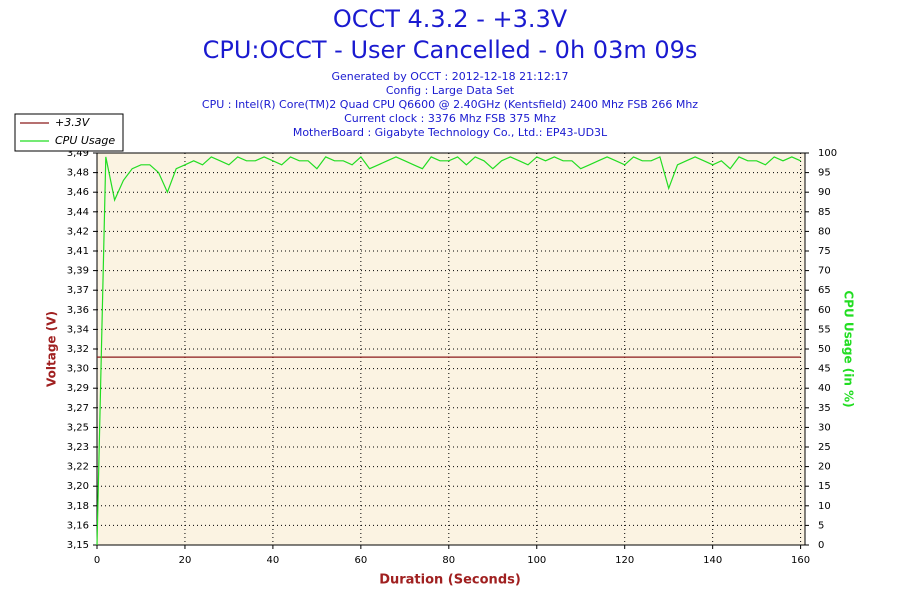  Describe the element at coordinates (78, 271) in the screenshot. I see `y-tick-label: 3,39` at that location.